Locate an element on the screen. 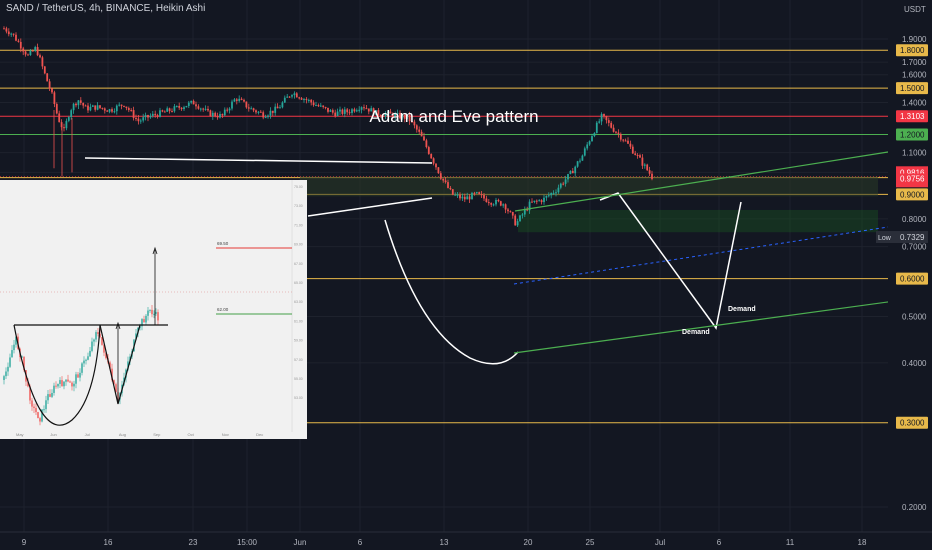 This screenshot has width=932, height=550. level-tag-text: 0.9000 is located at coordinates (912, 194).